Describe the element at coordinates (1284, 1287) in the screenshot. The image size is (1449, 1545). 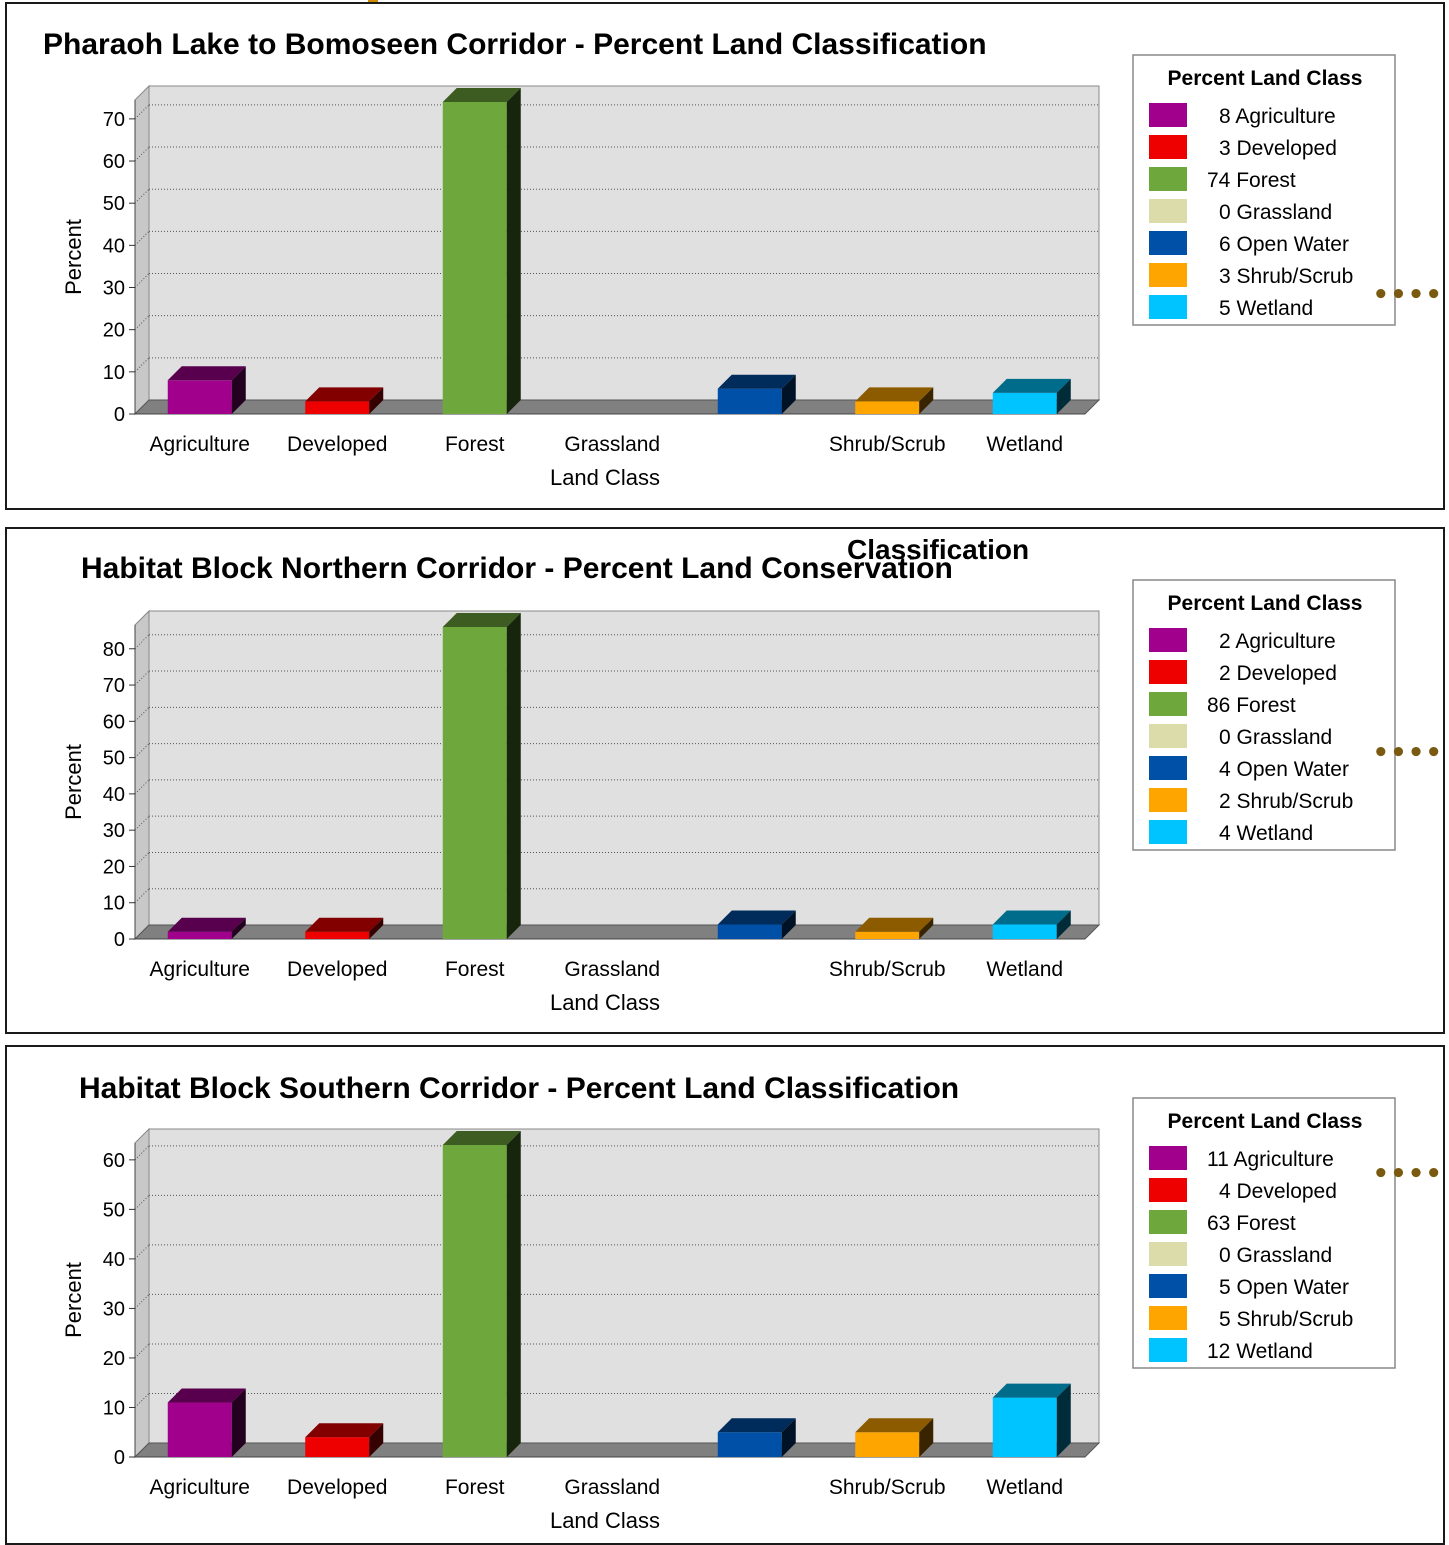
I see `legend-entry-open_water: 5 Open Water` at that location.